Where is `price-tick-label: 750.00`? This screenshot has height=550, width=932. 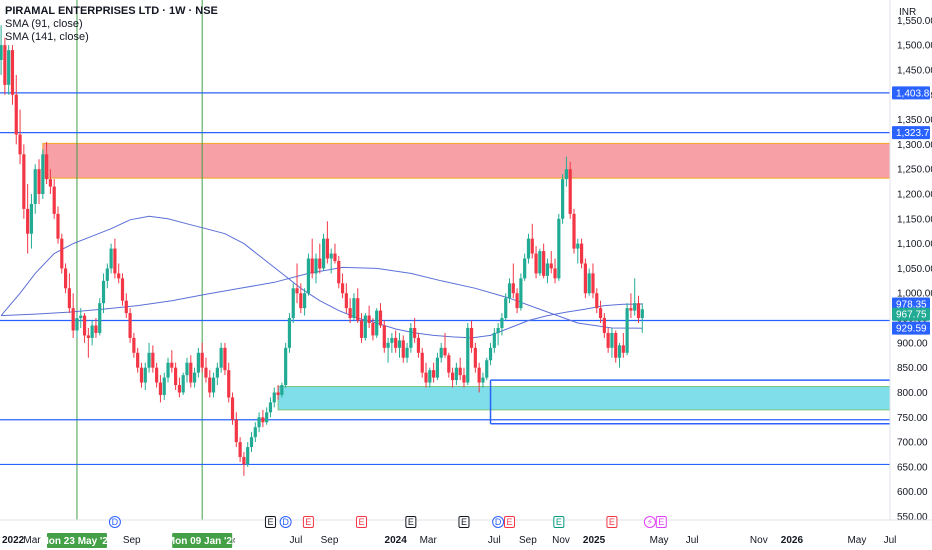 price-tick-label: 750.00 is located at coordinates (912, 418).